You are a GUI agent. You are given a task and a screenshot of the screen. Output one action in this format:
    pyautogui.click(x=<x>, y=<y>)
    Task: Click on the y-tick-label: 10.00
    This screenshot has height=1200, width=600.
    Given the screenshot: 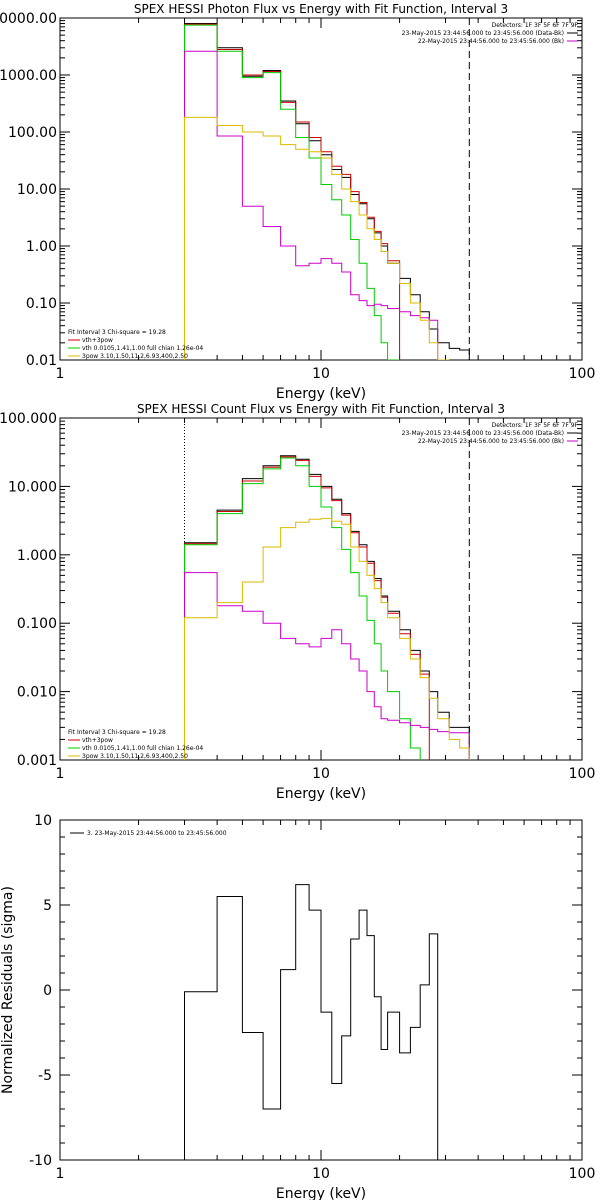 What is the action you would take?
    pyautogui.click(x=37, y=190)
    